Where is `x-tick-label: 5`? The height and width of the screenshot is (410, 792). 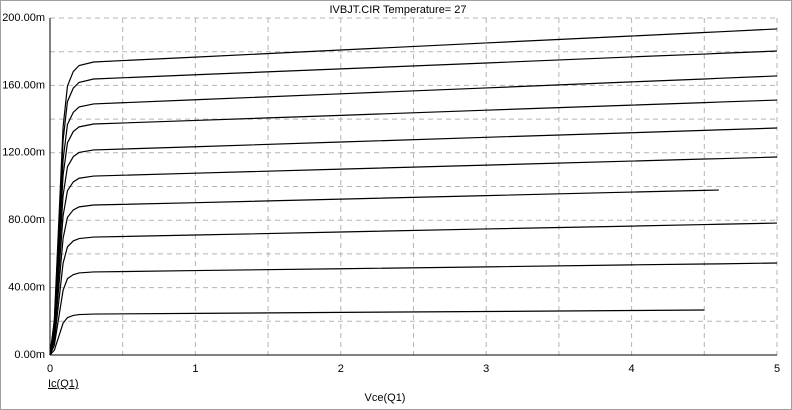 x-tick-label: 5 is located at coordinates (777, 369).